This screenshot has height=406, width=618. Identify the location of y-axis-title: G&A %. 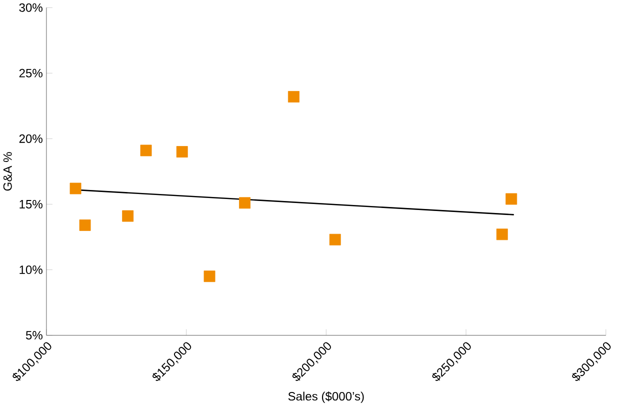
(7, 171).